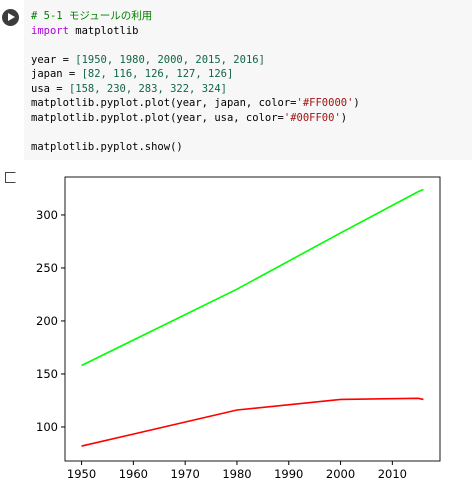  What do you see at coordinates (47, 427) in the screenshot?
I see `y-tick-label: 100` at bounding box center [47, 427].